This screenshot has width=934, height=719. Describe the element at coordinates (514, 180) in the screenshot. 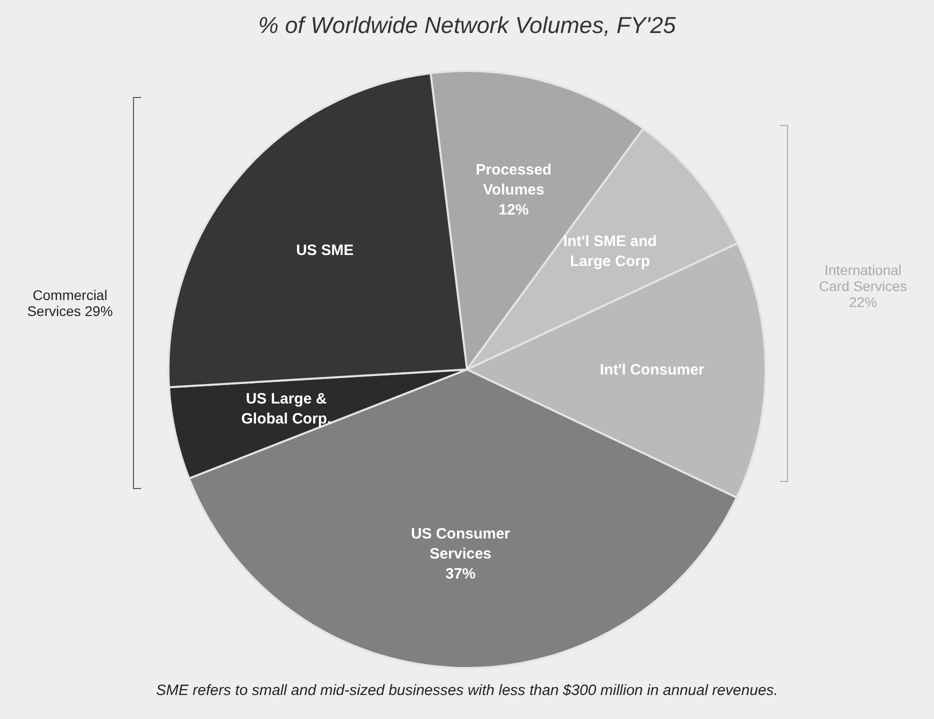

I see `slice-label: Processed Volumes` at that location.